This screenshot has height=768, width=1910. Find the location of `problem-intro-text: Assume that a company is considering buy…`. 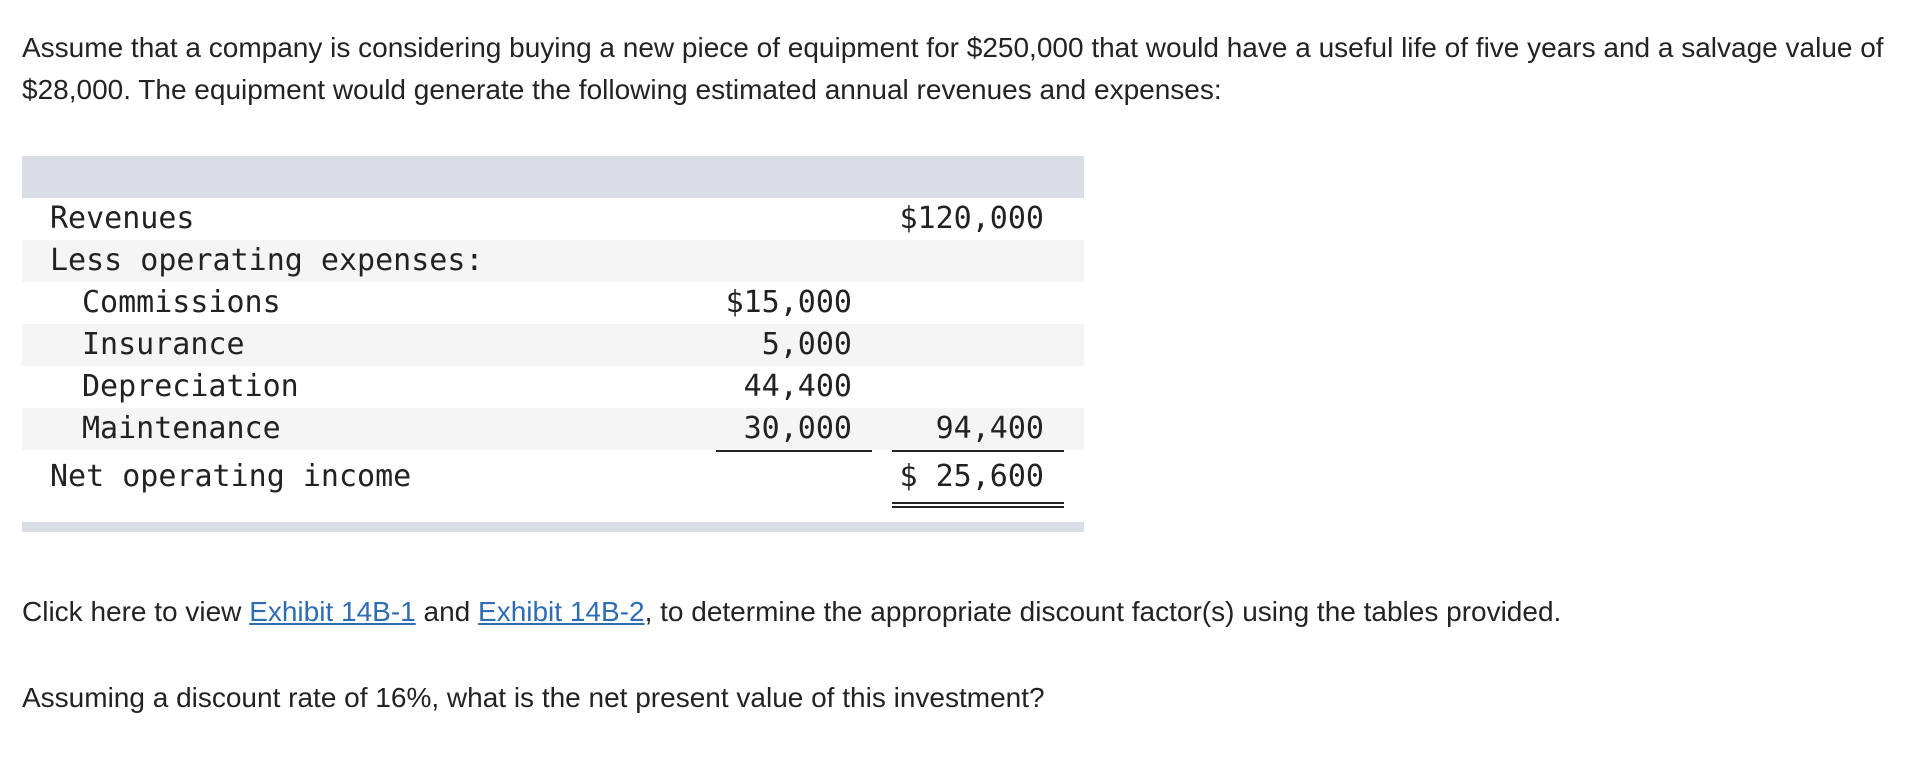

problem-intro-text: Assume that a company is considering buy… is located at coordinates (953, 68).